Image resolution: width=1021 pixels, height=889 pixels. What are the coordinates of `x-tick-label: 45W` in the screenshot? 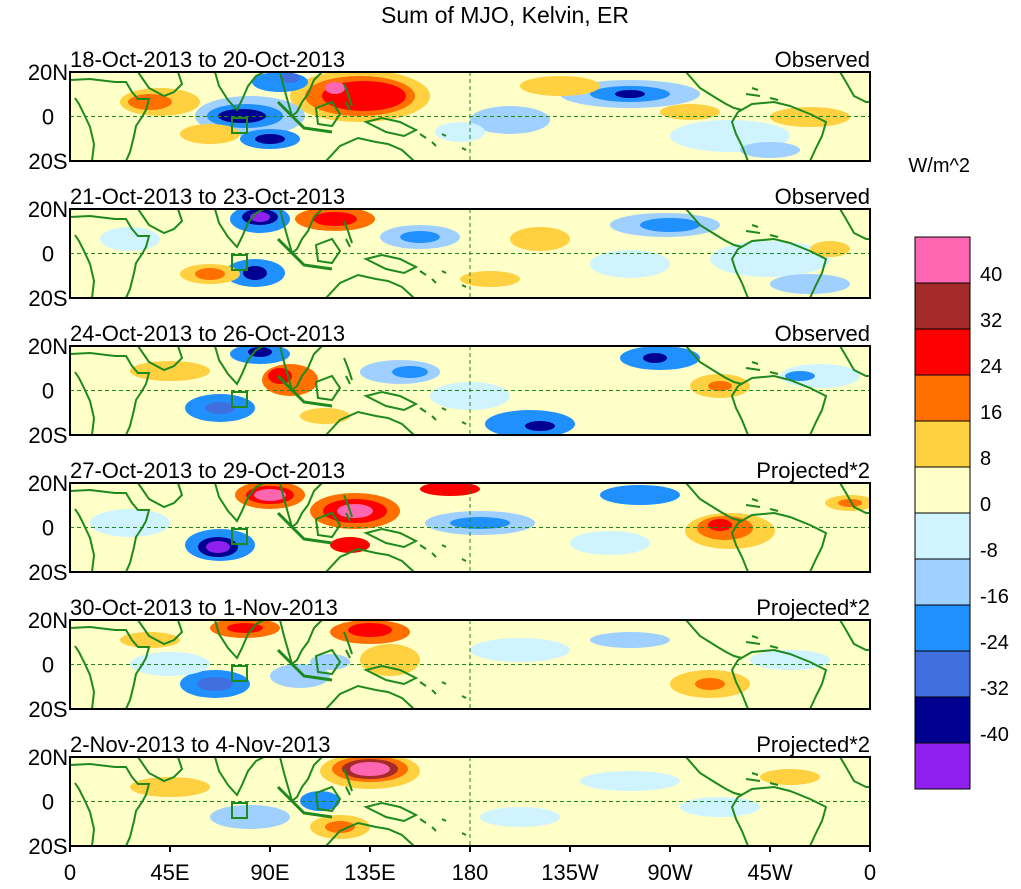 It's located at (769, 872).